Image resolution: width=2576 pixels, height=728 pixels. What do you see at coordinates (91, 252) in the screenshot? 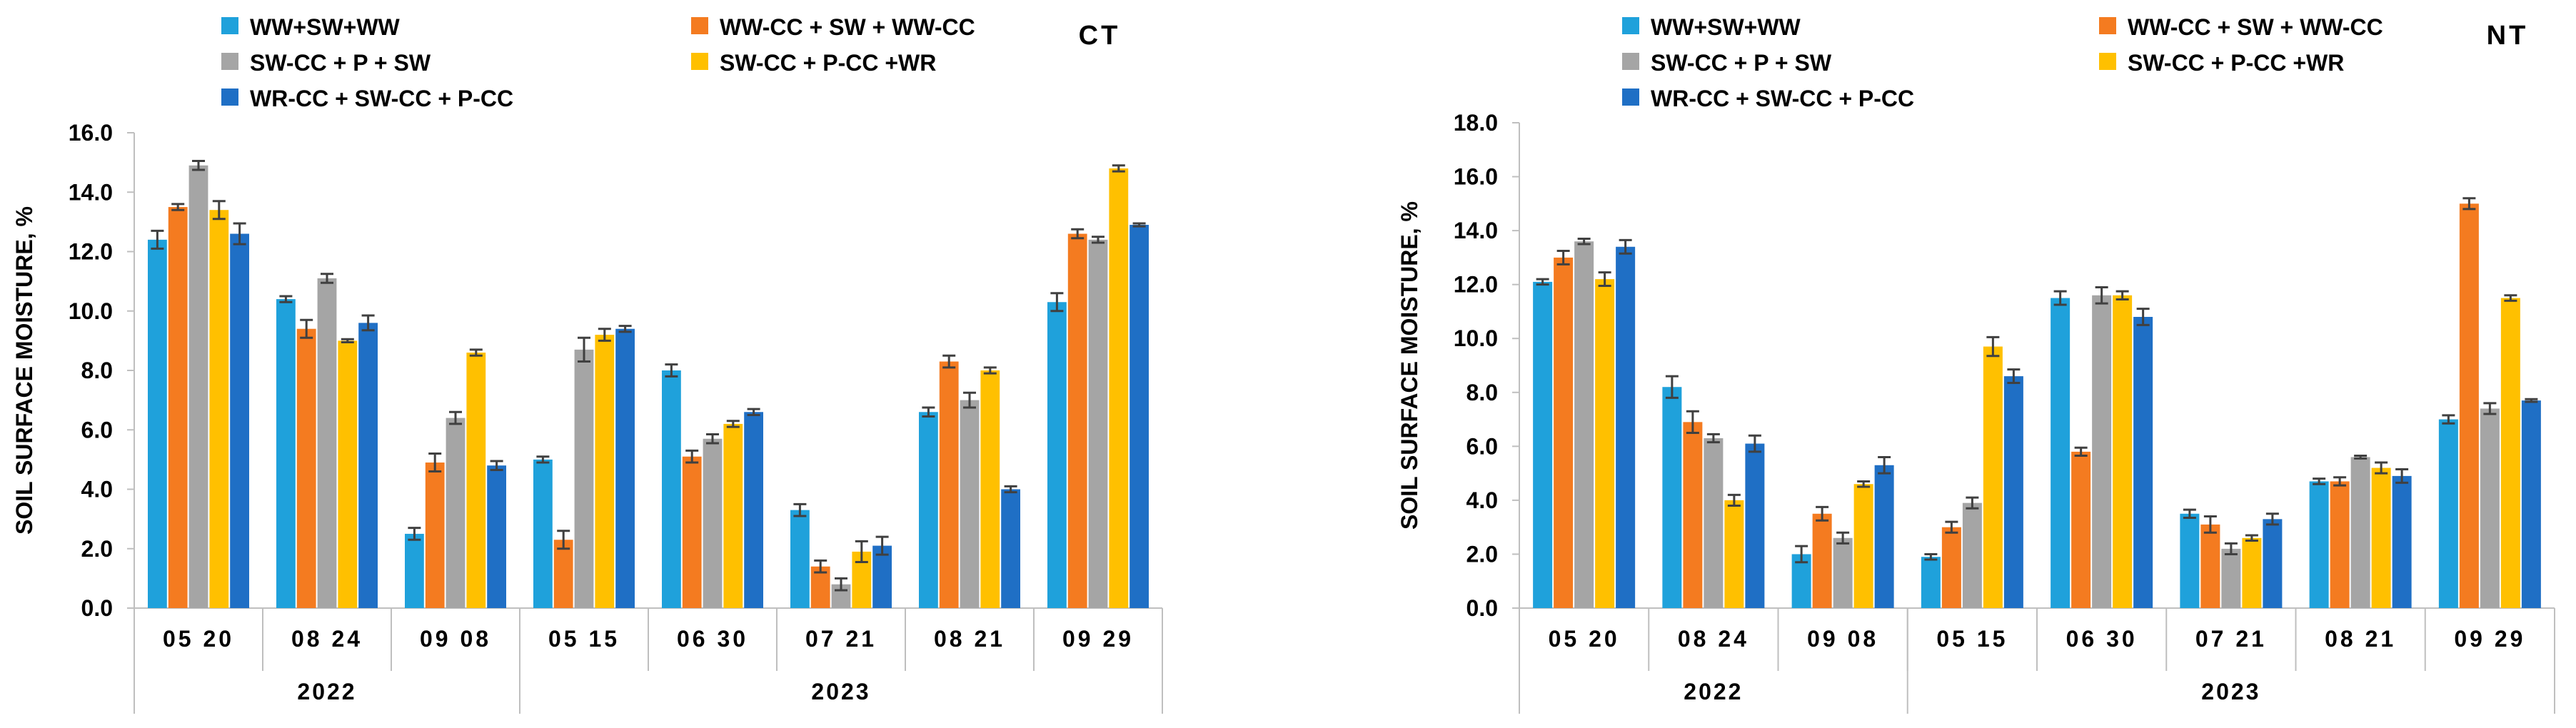
I see `y-tick-label: 12.0` at bounding box center [91, 252].